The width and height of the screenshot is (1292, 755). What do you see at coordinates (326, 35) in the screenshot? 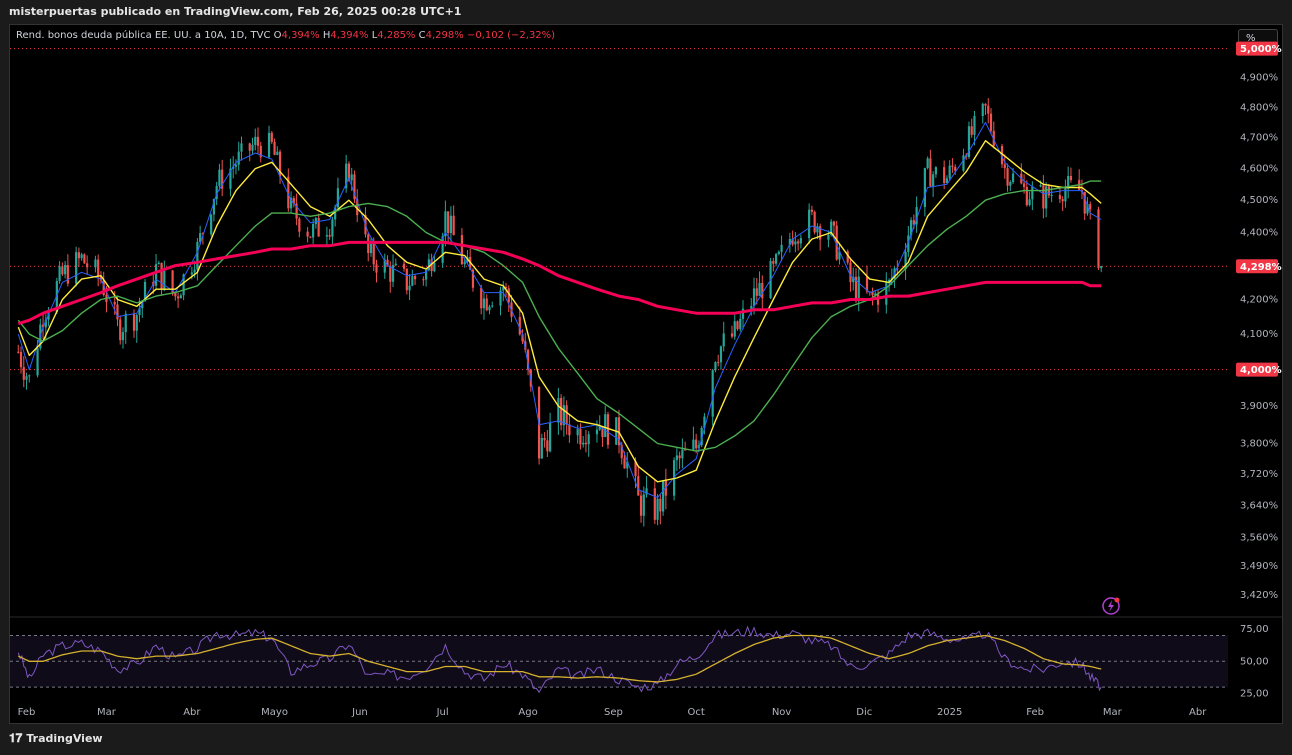
I see `high-label: H` at bounding box center [326, 35].